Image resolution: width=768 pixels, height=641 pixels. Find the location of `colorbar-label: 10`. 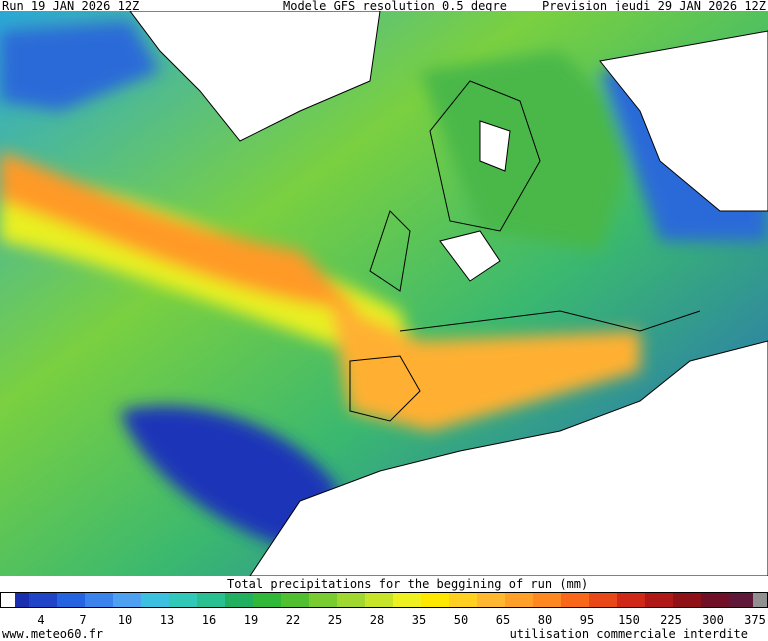

colorbar-label: 10 is located at coordinates (125, 620).